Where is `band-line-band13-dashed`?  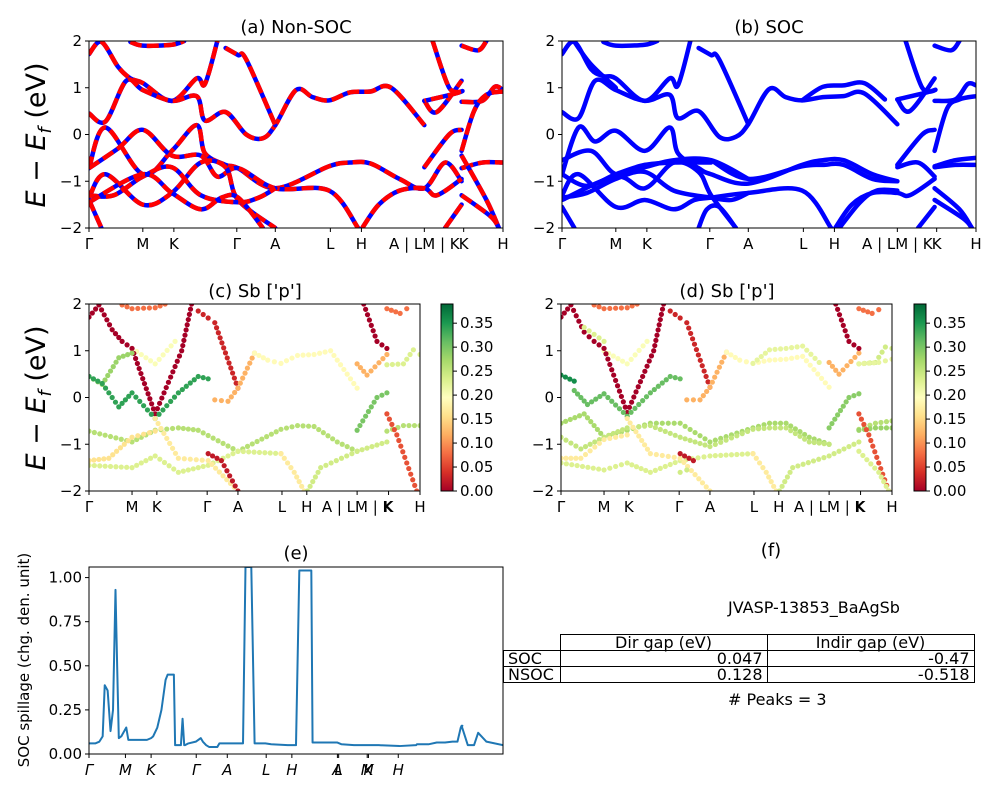
band-line-band13-dashed is located at coordinates (444, 72).